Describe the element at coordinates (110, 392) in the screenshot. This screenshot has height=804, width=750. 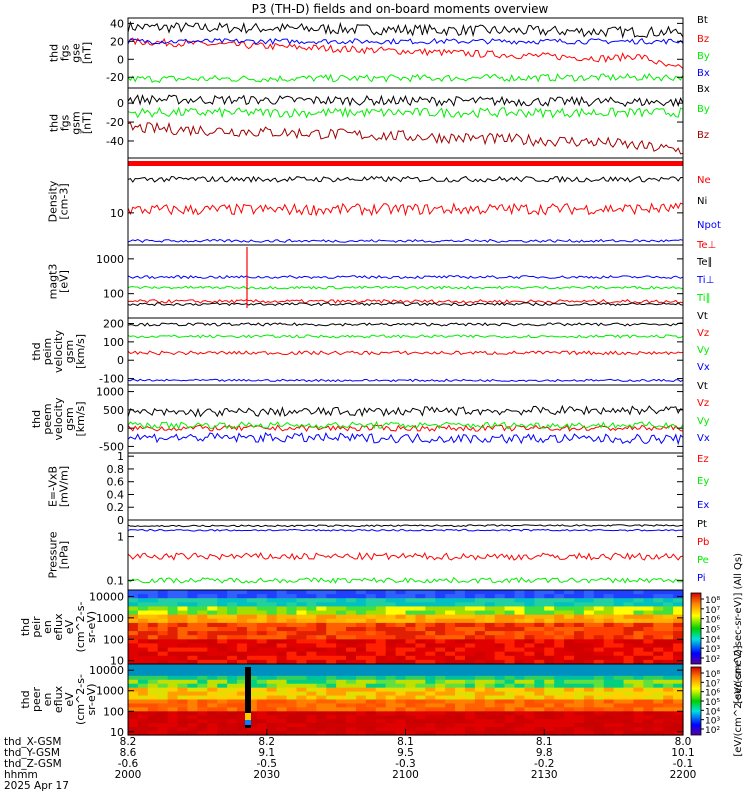
I see `y-tick-label: 1000` at that location.